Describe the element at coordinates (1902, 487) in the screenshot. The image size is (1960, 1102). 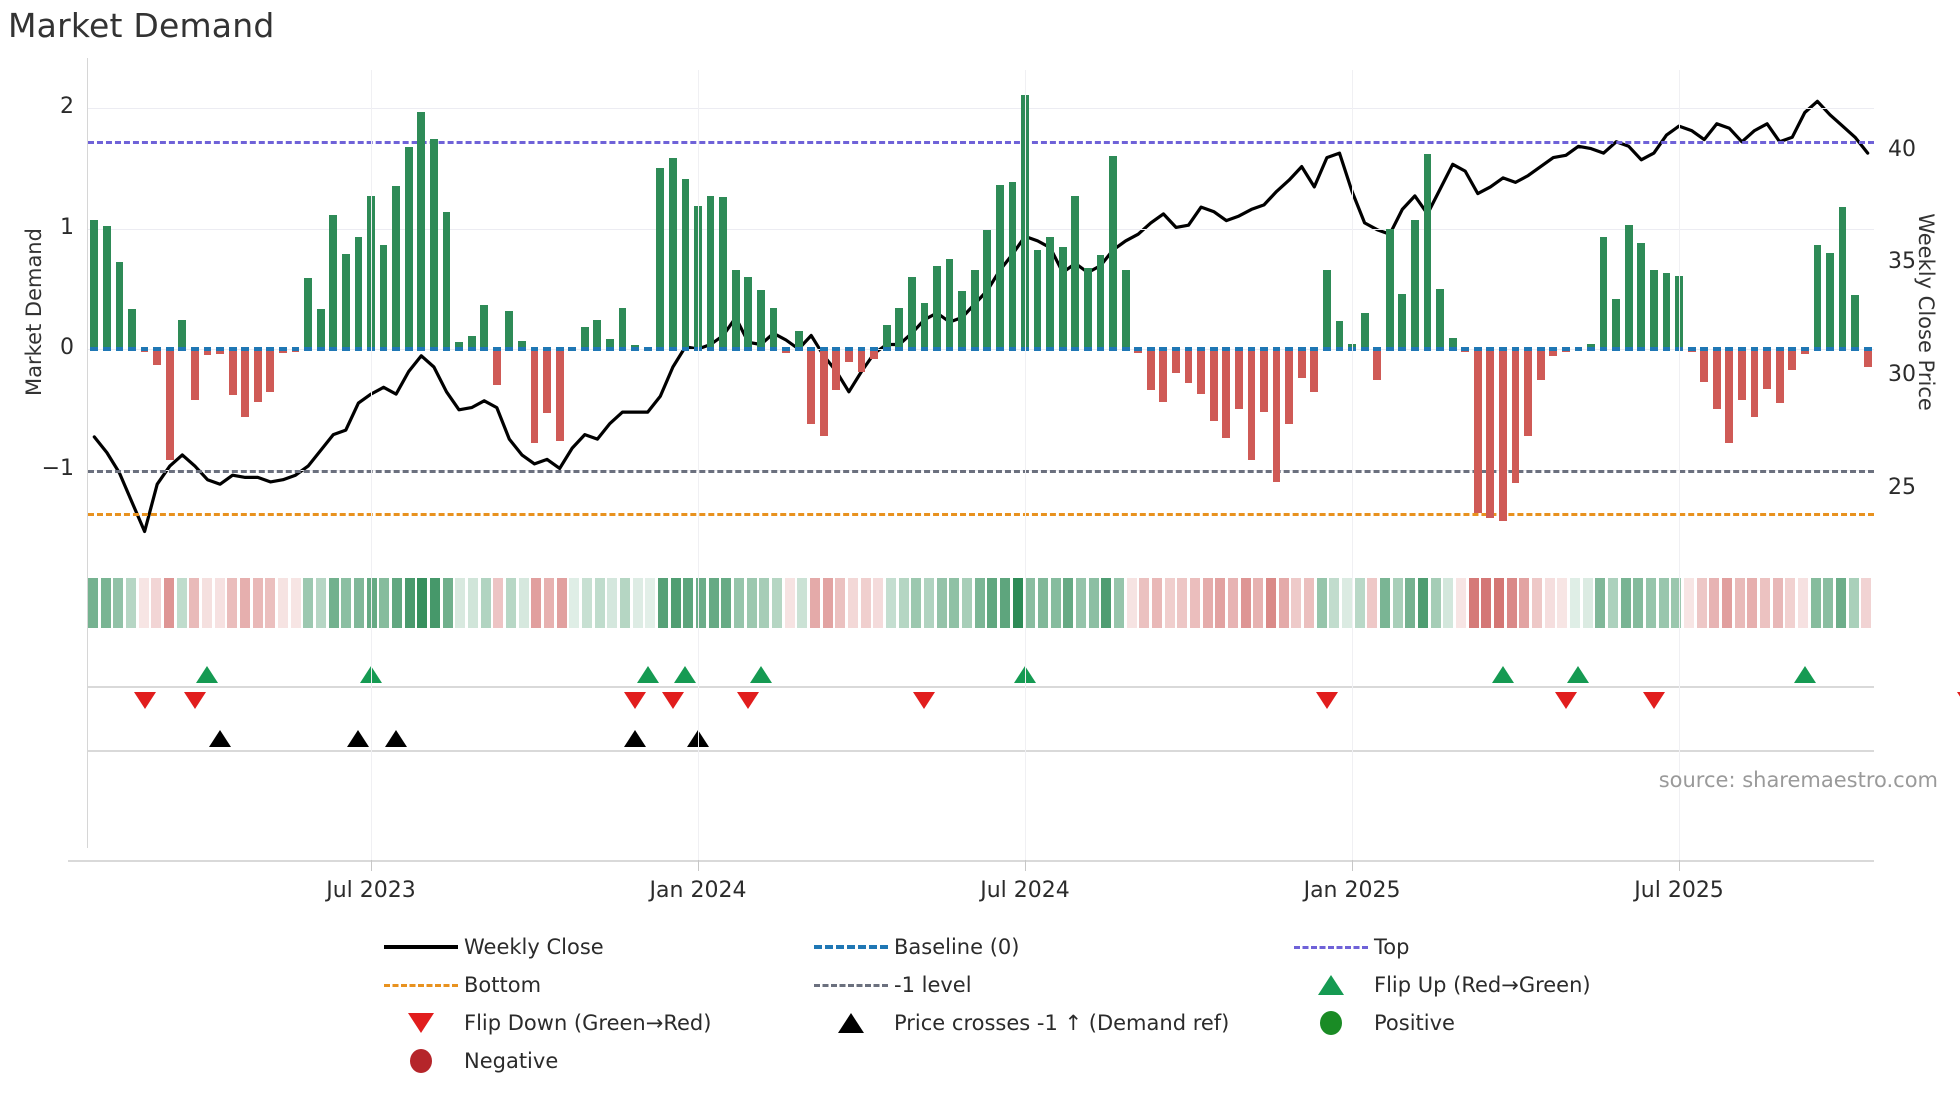
I see `y-axis-right-tick: 25` at that location.